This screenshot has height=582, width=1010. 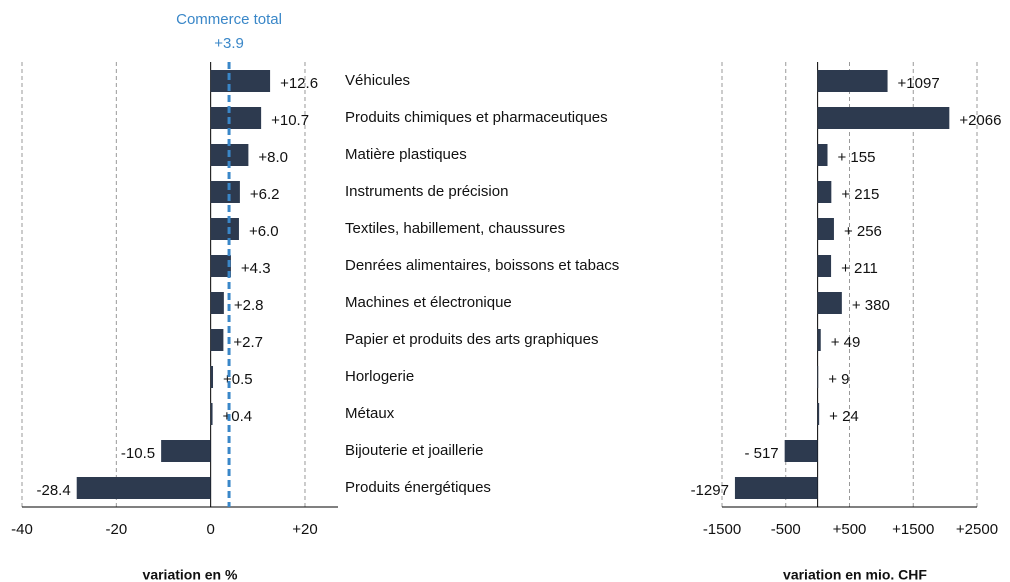 I want to click on value-label: + 215, so click(x=860, y=194).